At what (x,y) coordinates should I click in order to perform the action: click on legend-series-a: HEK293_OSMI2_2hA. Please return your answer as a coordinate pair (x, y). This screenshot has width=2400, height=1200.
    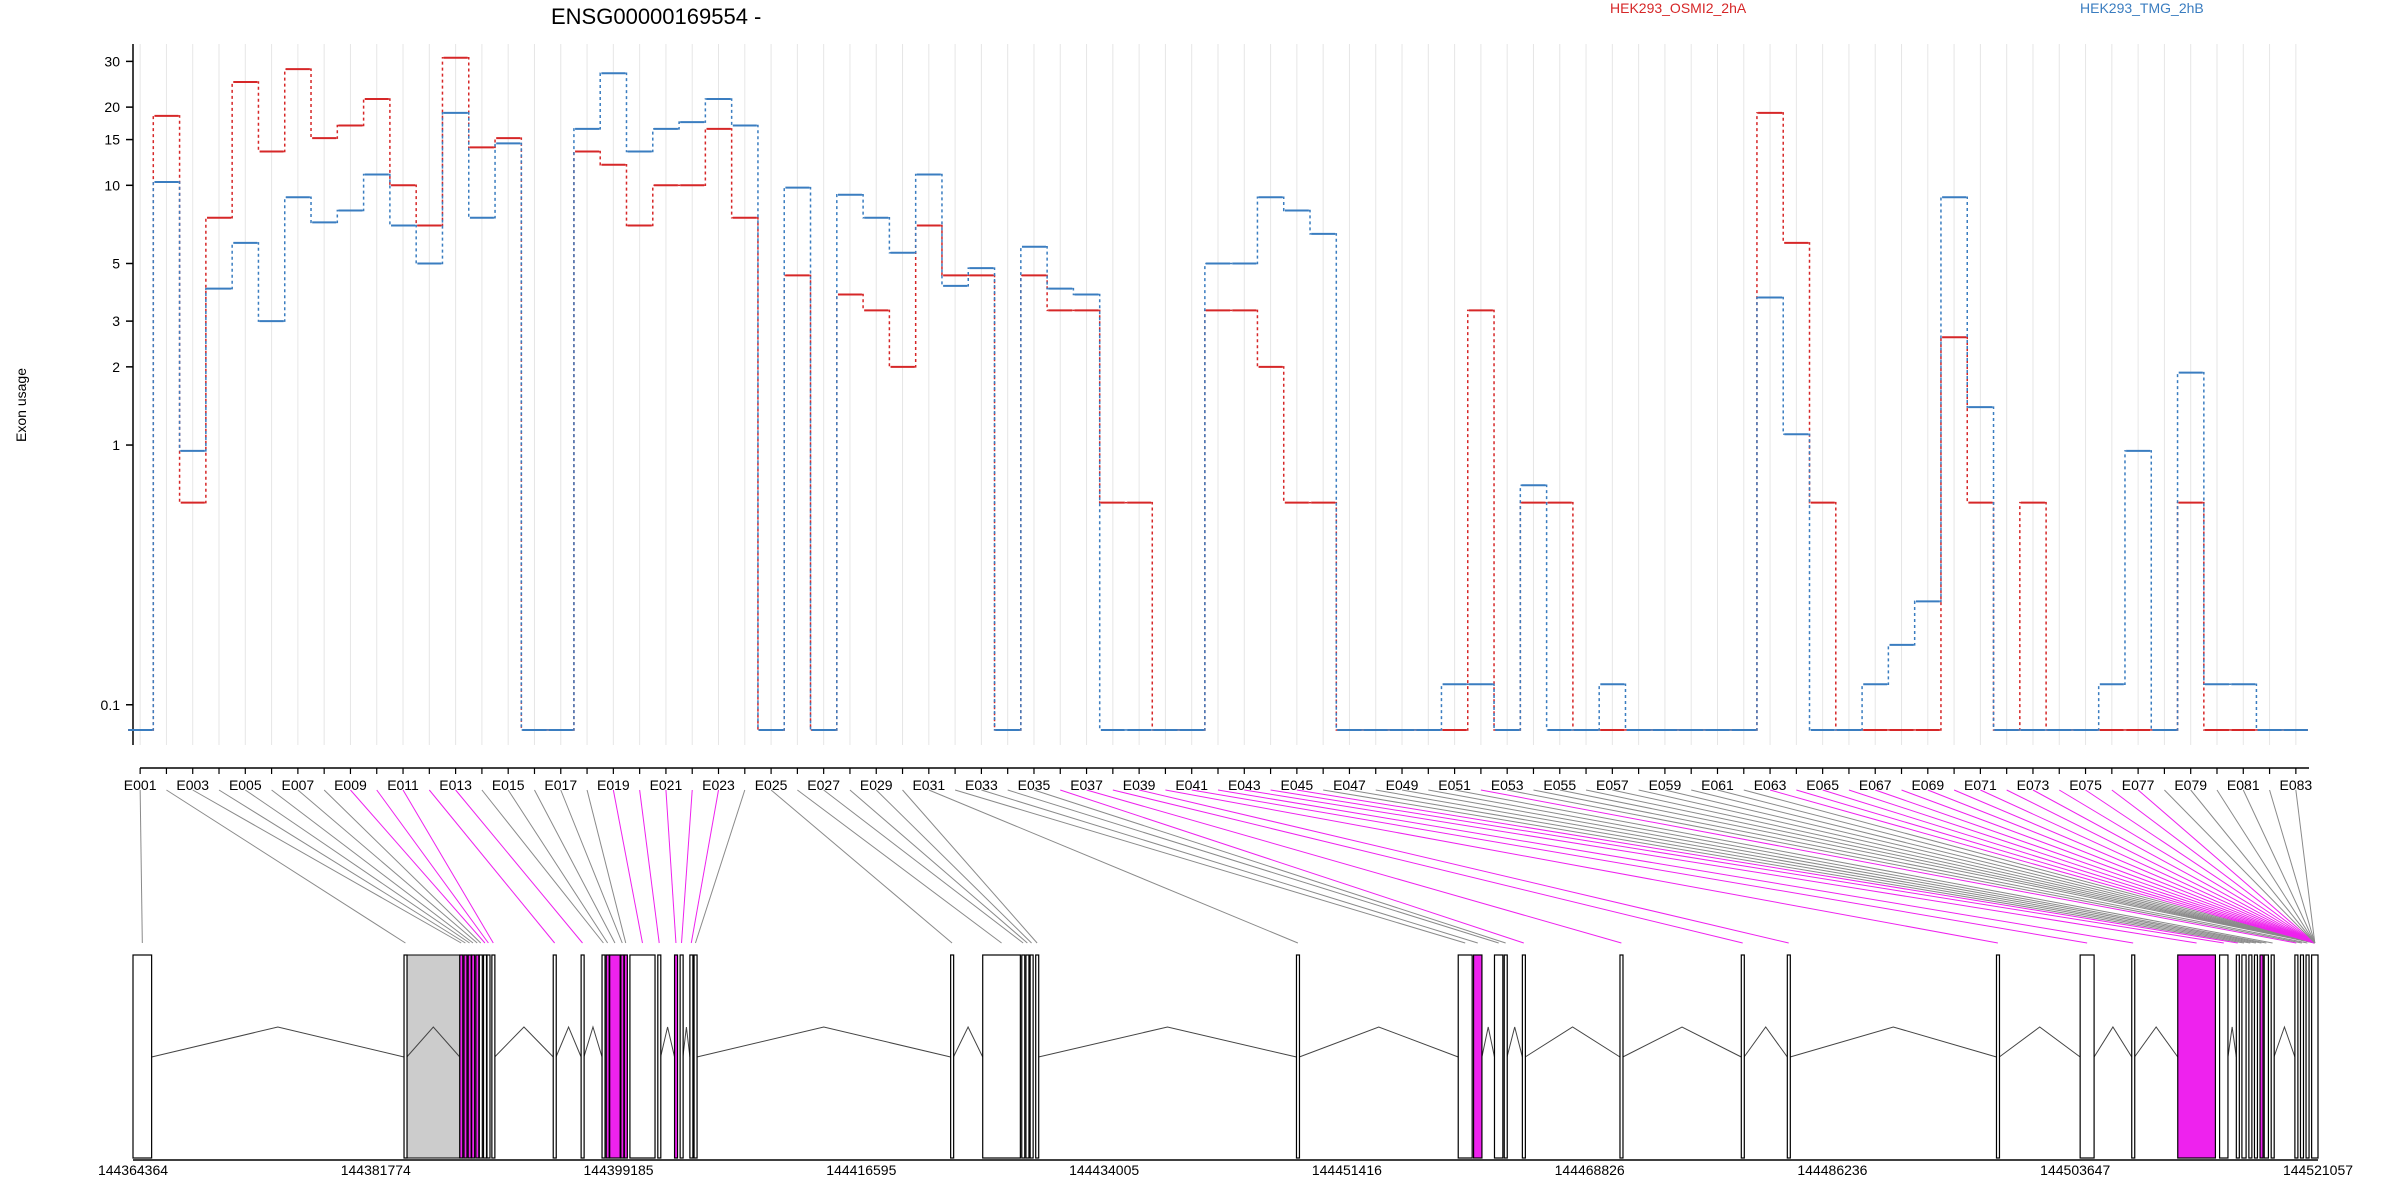
    Looking at the image, I should click on (1678, 8).